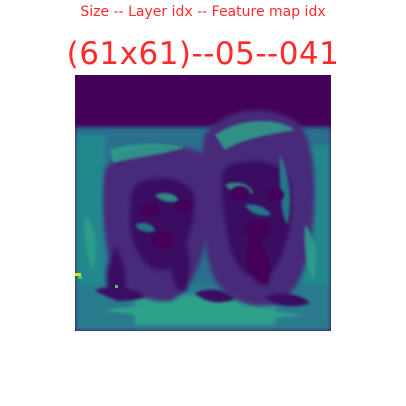 This screenshot has height=406, width=406. Describe the element at coordinates (203, 12) in the screenshot. I see `subtitle-legend: Size -- Layer idx -- Feature map idx` at that location.